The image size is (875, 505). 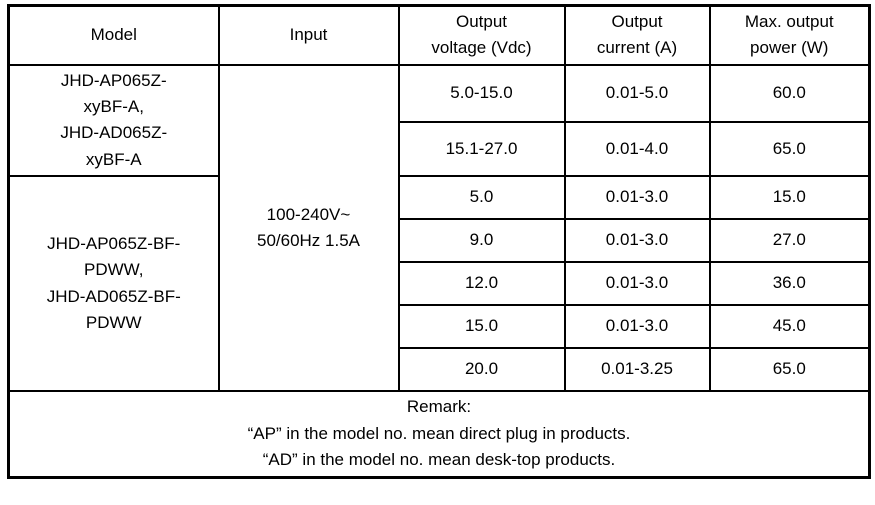 What do you see at coordinates (481, 35) in the screenshot?
I see `header-output-voltage: Output voltage (Vdc)` at bounding box center [481, 35].